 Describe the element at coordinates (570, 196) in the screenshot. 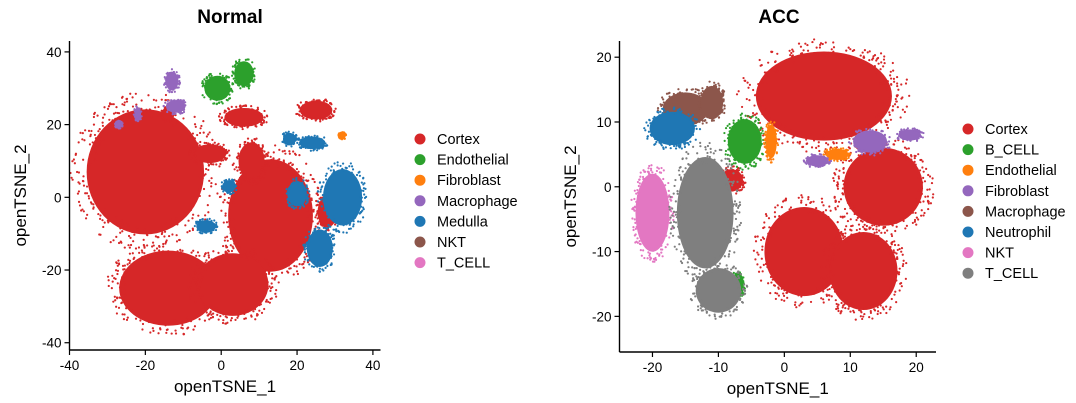

I see `y-axis-label: openTSNE_2` at that location.